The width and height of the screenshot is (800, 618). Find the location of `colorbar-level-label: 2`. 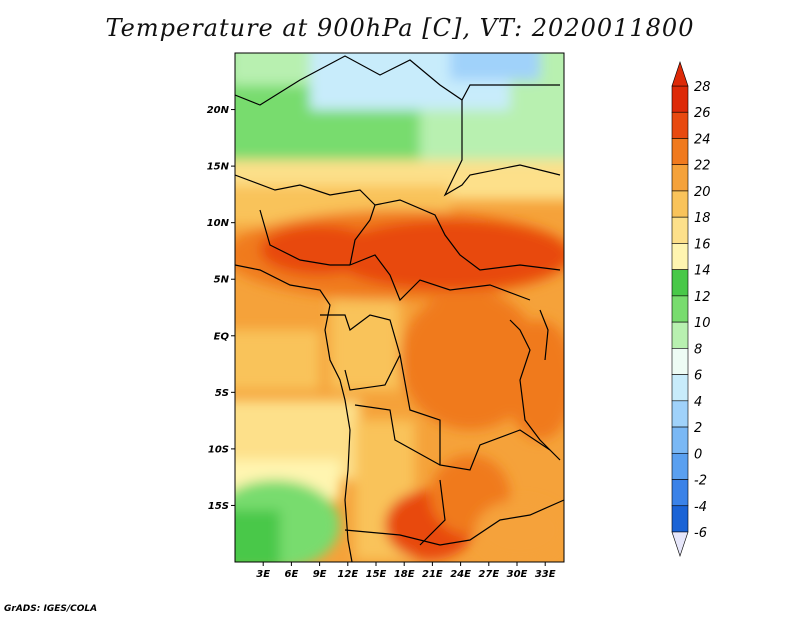

colorbar-level-label: 2 is located at coordinates (698, 428).